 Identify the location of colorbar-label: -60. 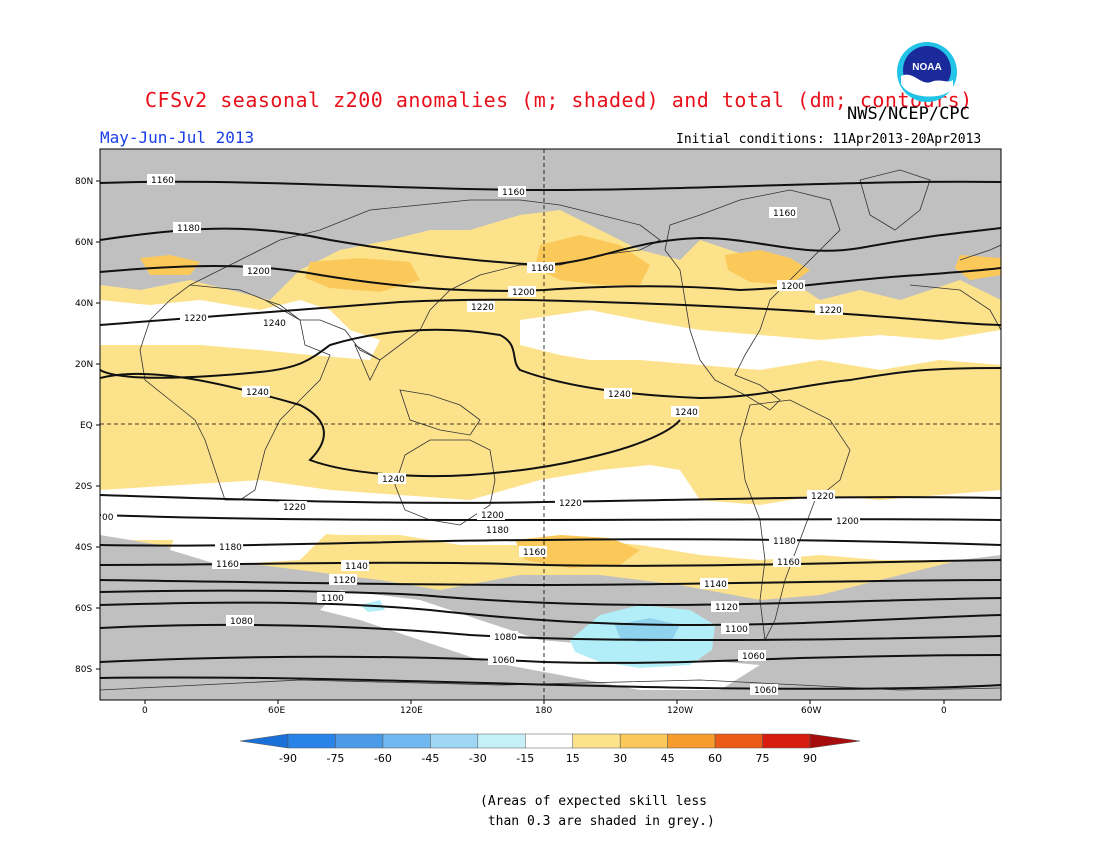
(383, 758).